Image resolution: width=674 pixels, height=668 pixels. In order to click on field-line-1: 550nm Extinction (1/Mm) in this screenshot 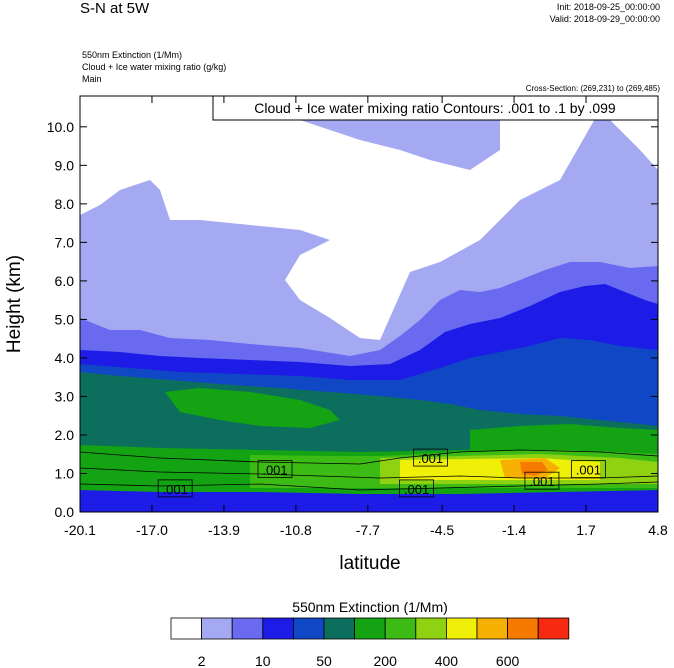, I will do `click(132, 55)`.